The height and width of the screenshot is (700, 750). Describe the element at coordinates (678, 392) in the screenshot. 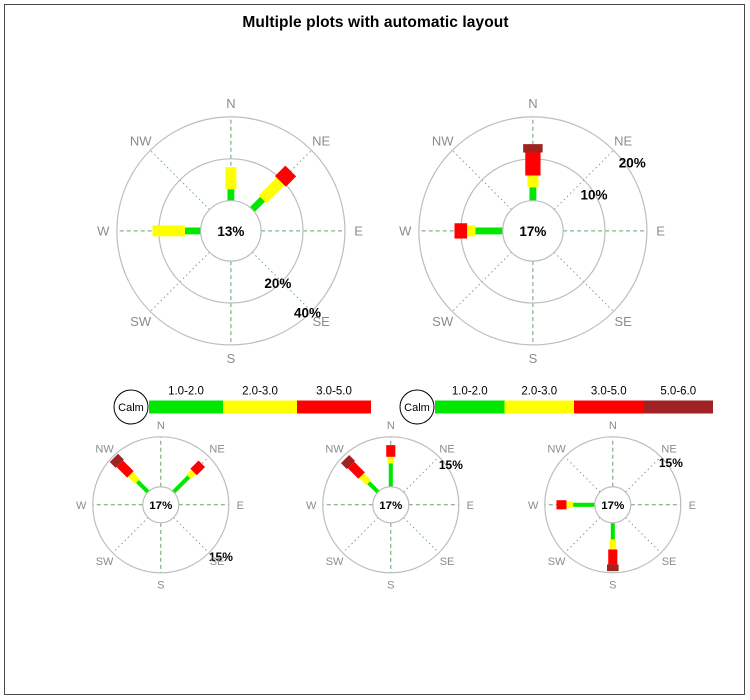

I see `legend-band-label: 5.0-6.0` at that location.